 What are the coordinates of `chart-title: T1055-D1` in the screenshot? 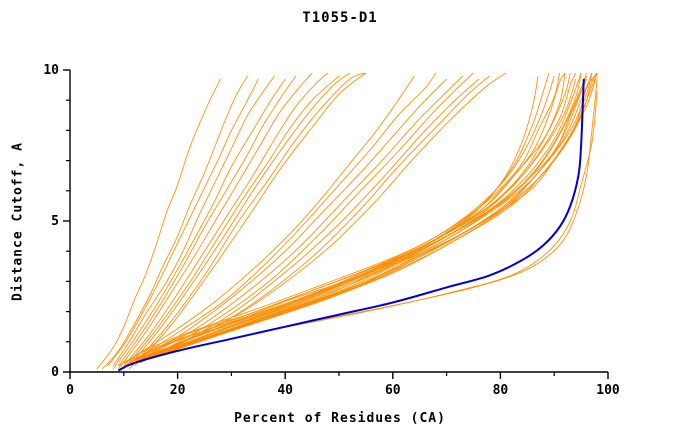 It's located at (340, 18).